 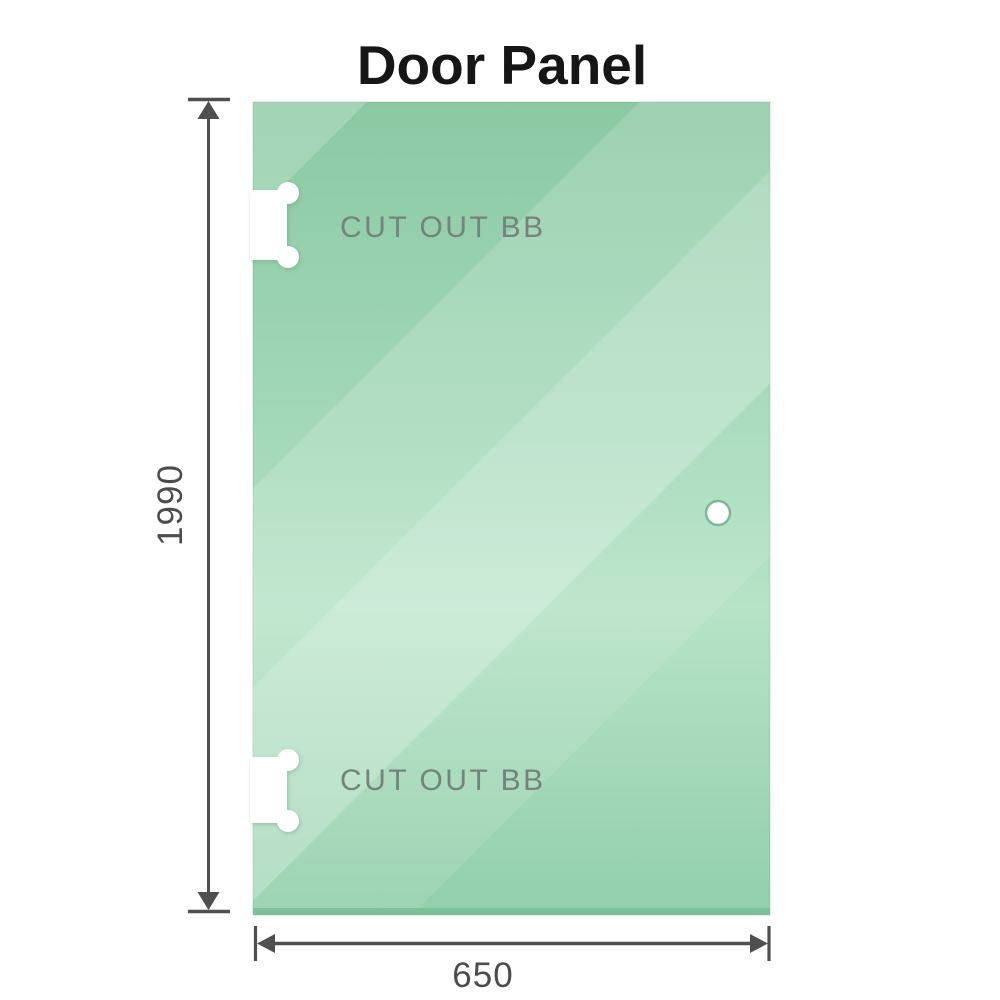 I want to click on arrowhead-right-icon, so click(x=759, y=943).